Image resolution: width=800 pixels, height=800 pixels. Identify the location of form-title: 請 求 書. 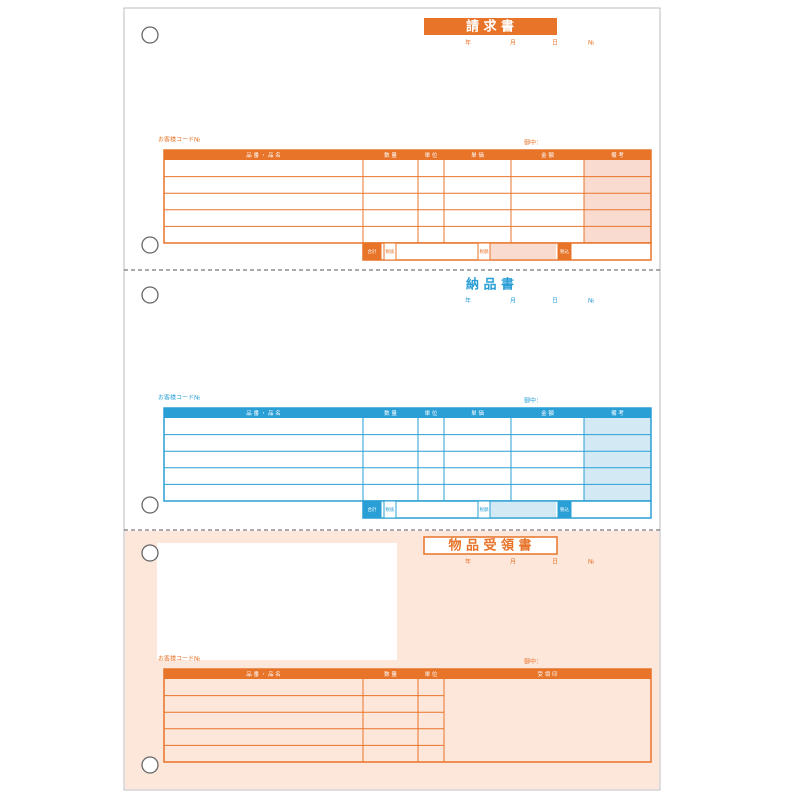
(490, 27).